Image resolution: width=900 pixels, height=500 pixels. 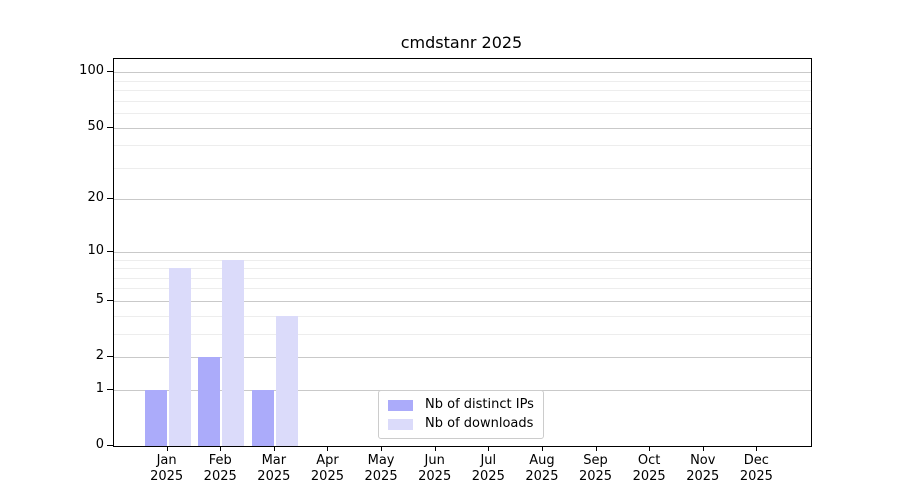 What do you see at coordinates (95, 126) in the screenshot?
I see `y-tick-label-50: 50` at bounding box center [95, 126].